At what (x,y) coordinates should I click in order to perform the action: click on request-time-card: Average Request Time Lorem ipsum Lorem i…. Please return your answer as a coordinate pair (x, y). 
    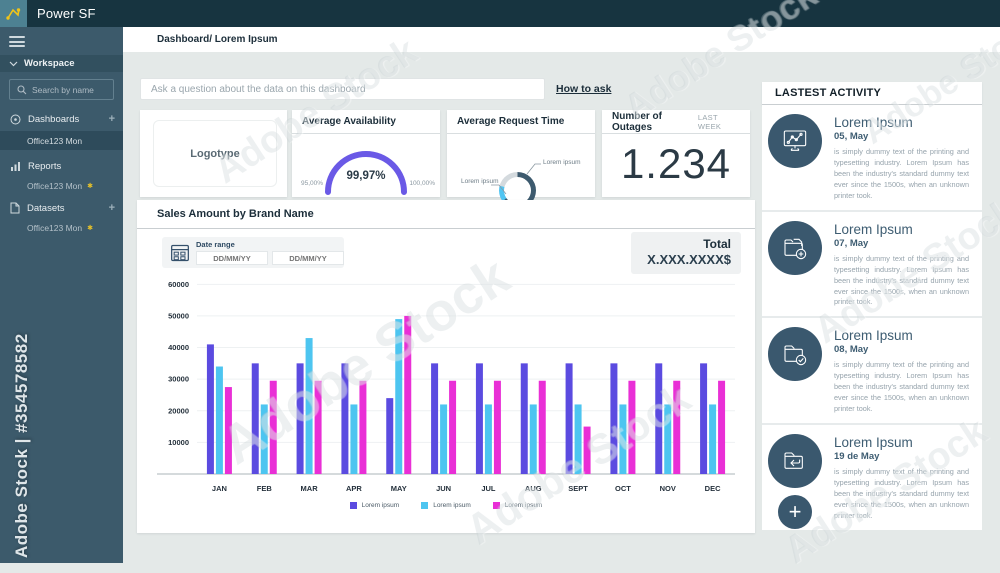
    Looking at the image, I should click on (521, 159).